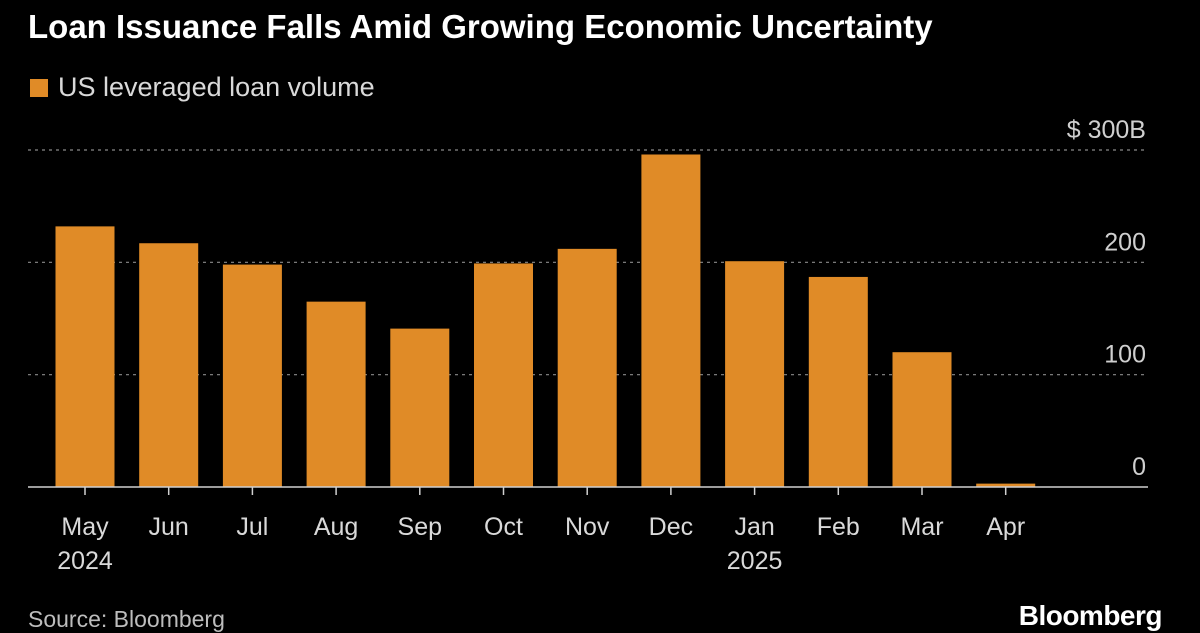 The image size is (1200, 633). I want to click on bar-jul, so click(252, 375).